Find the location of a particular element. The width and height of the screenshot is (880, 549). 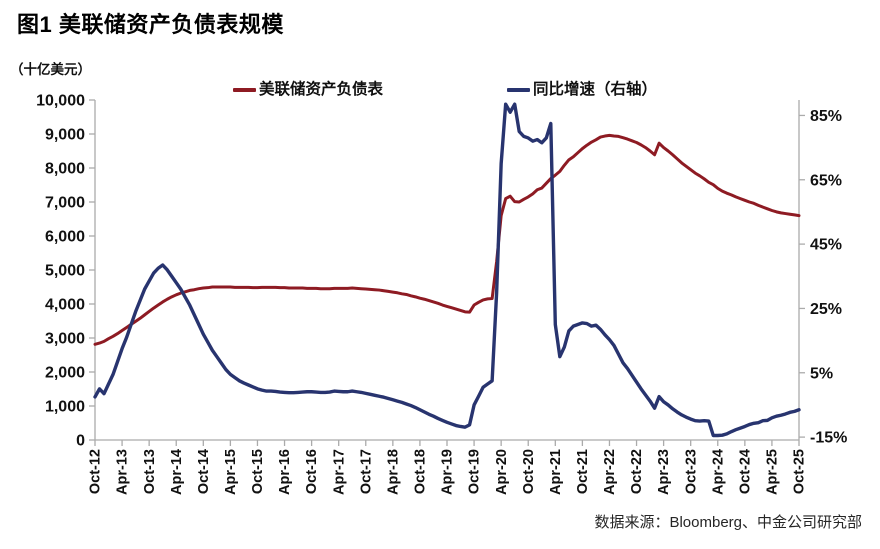

x-tick-label: Oct-13 is located at coordinates (150, 471).